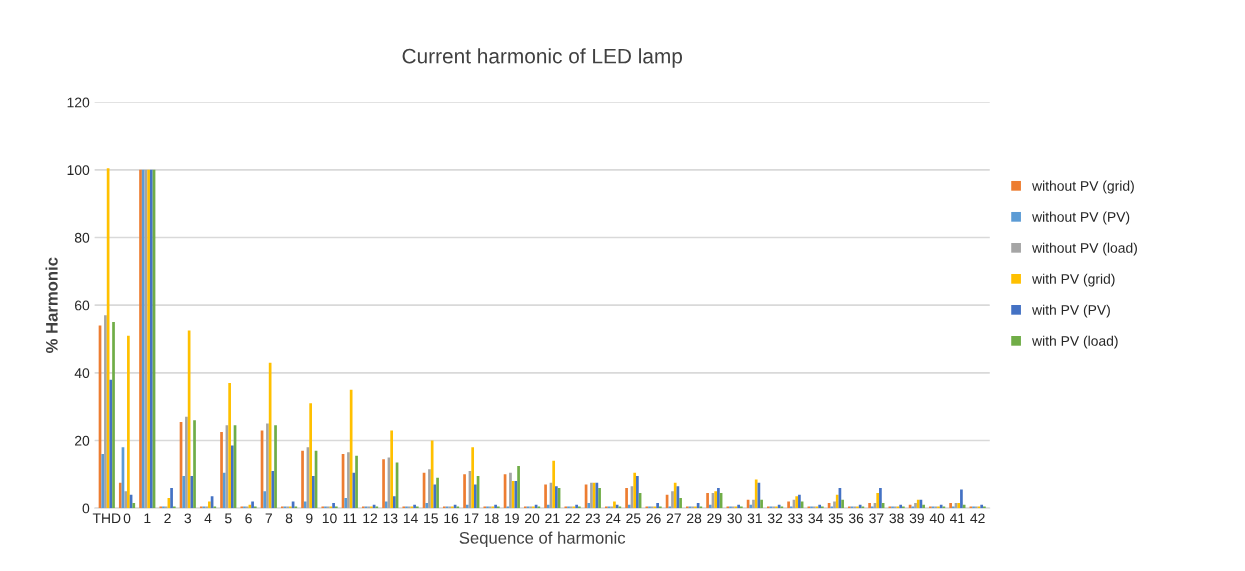 This screenshot has height=571, width=1245. Describe the element at coordinates (167, 518) in the screenshot. I see `x-tick-label: 2` at that location.